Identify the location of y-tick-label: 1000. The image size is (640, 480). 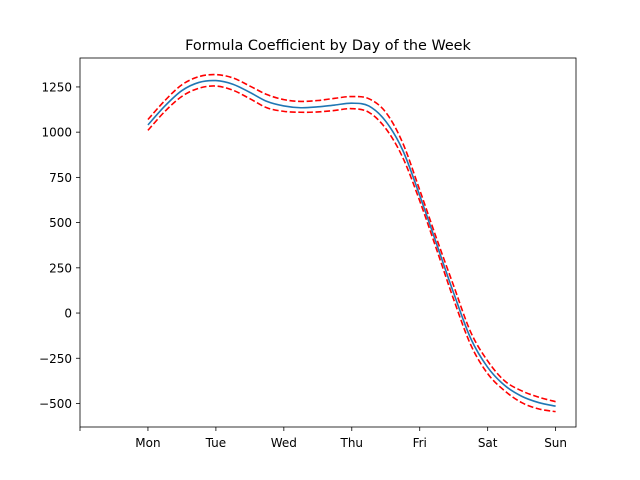
(56, 133).